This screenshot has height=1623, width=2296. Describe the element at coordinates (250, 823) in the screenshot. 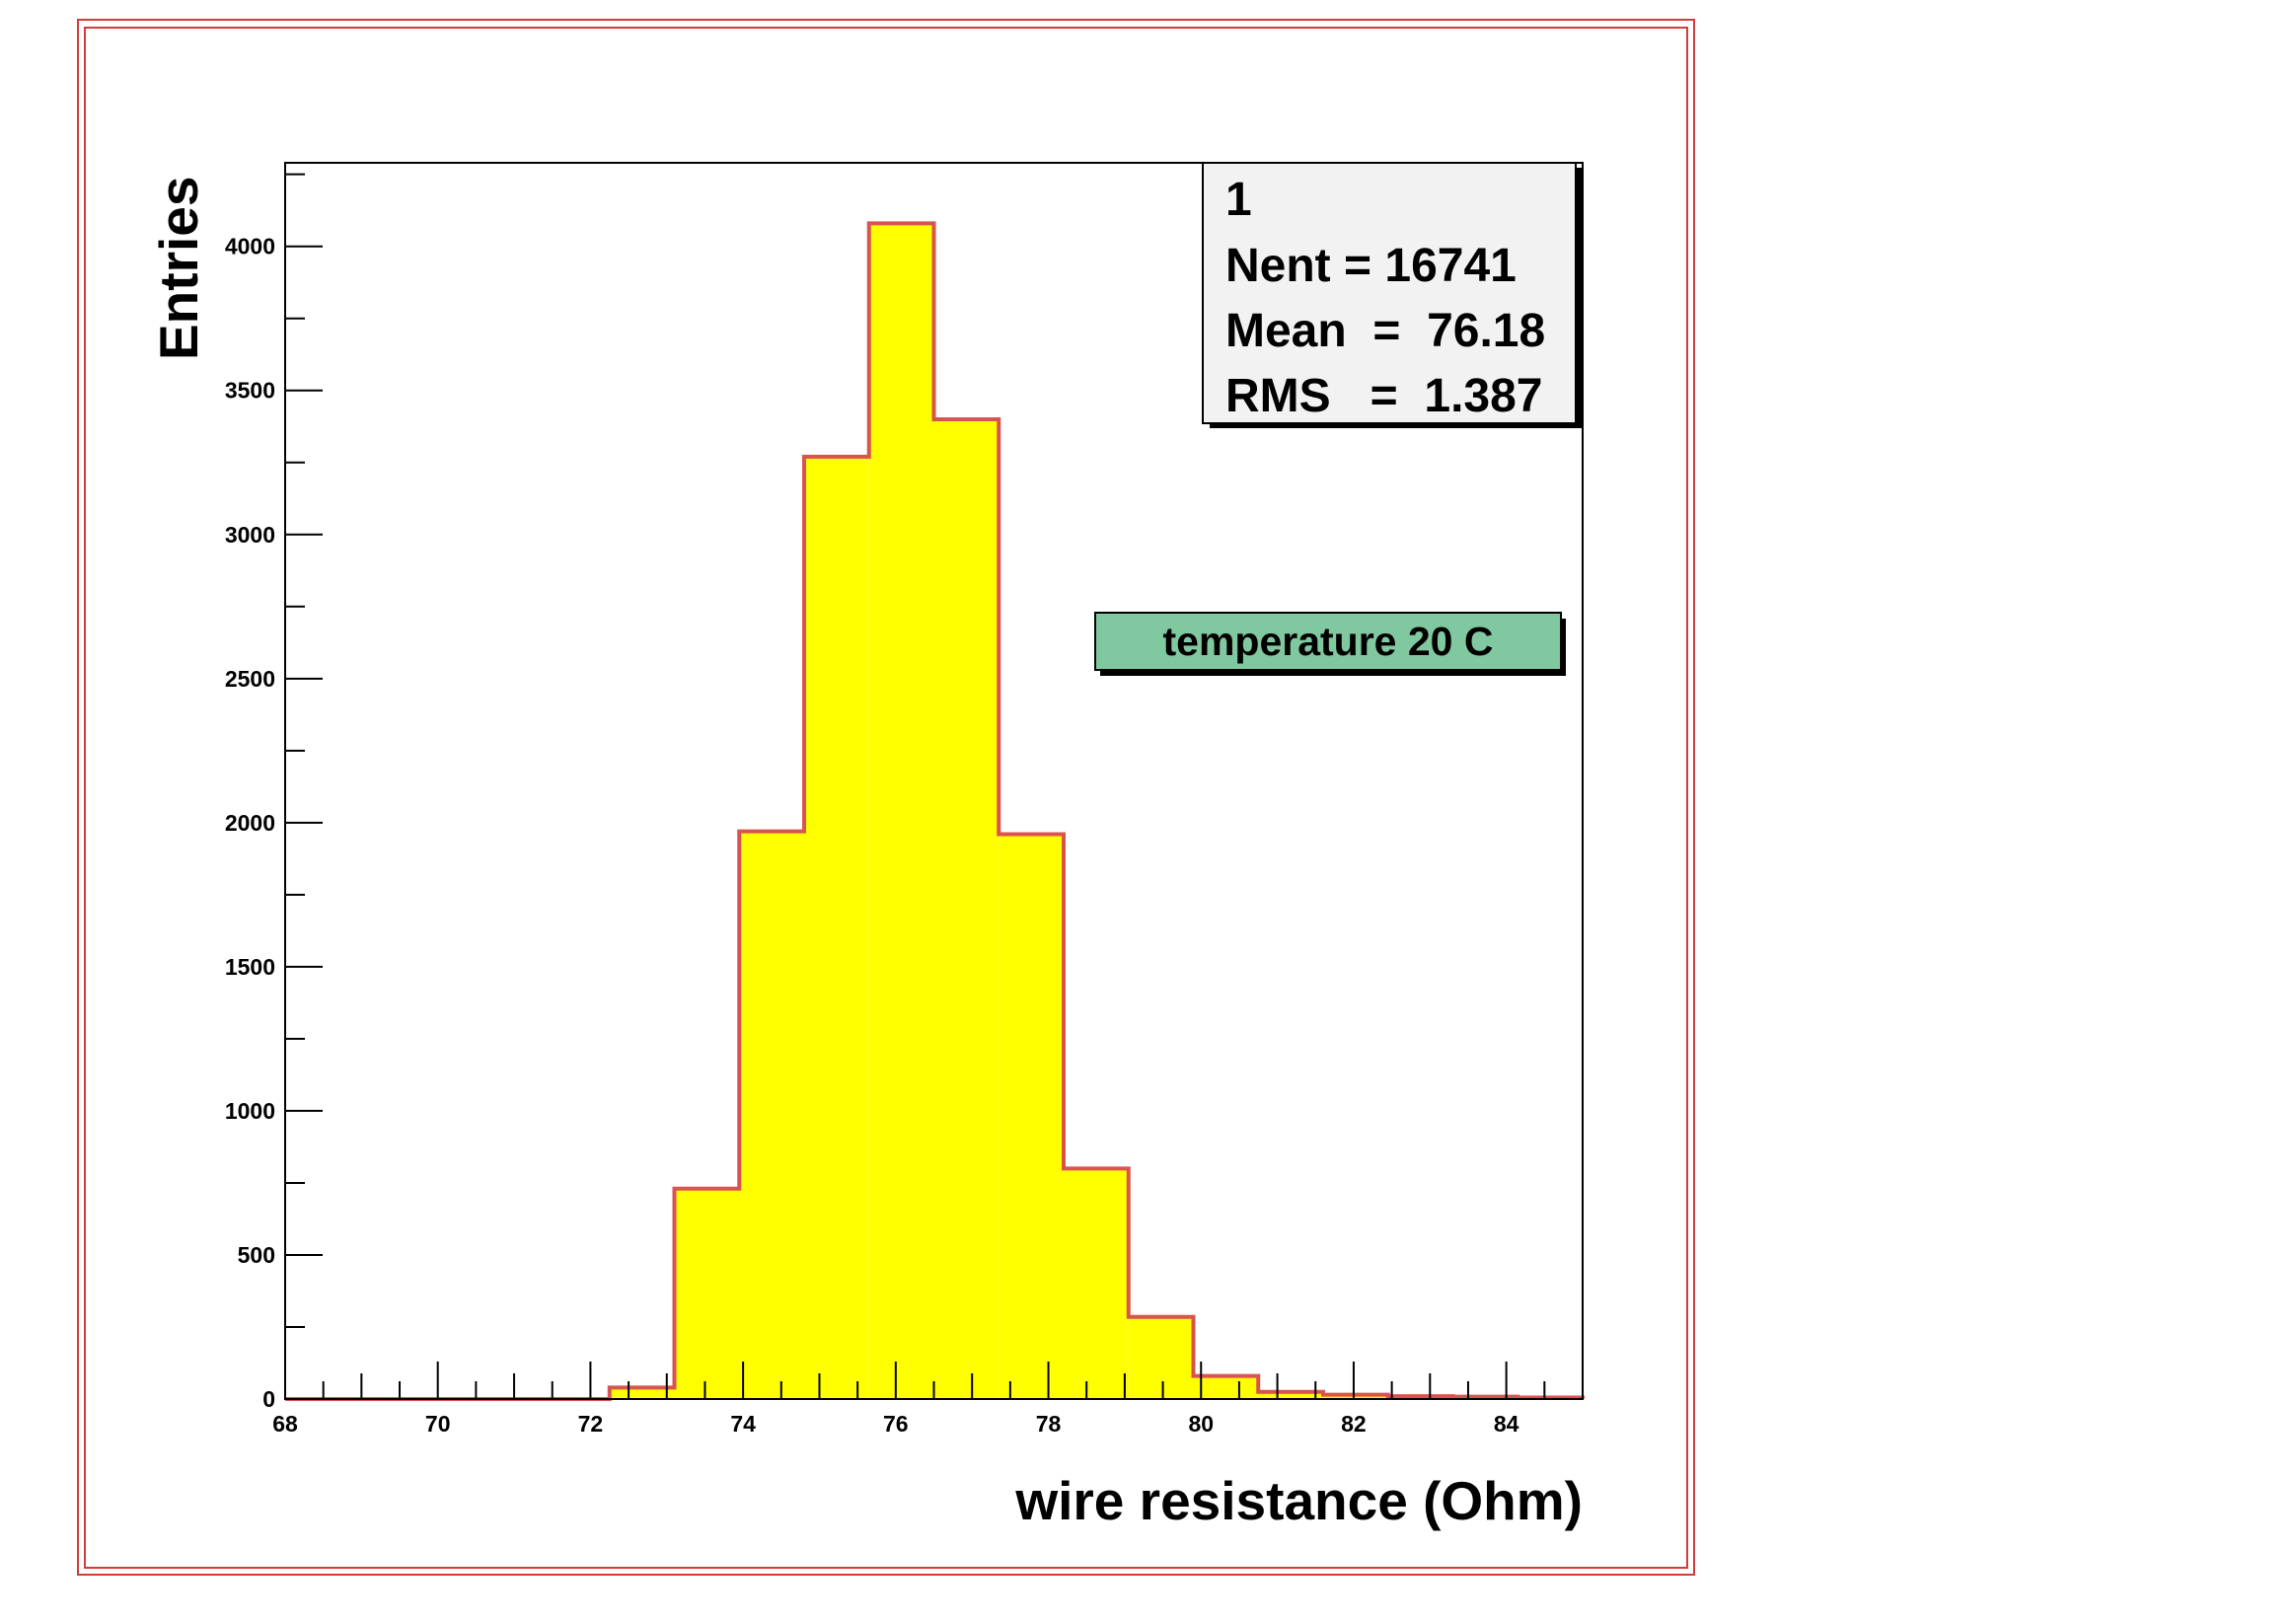

I see `y-tick-label: 2000` at that location.